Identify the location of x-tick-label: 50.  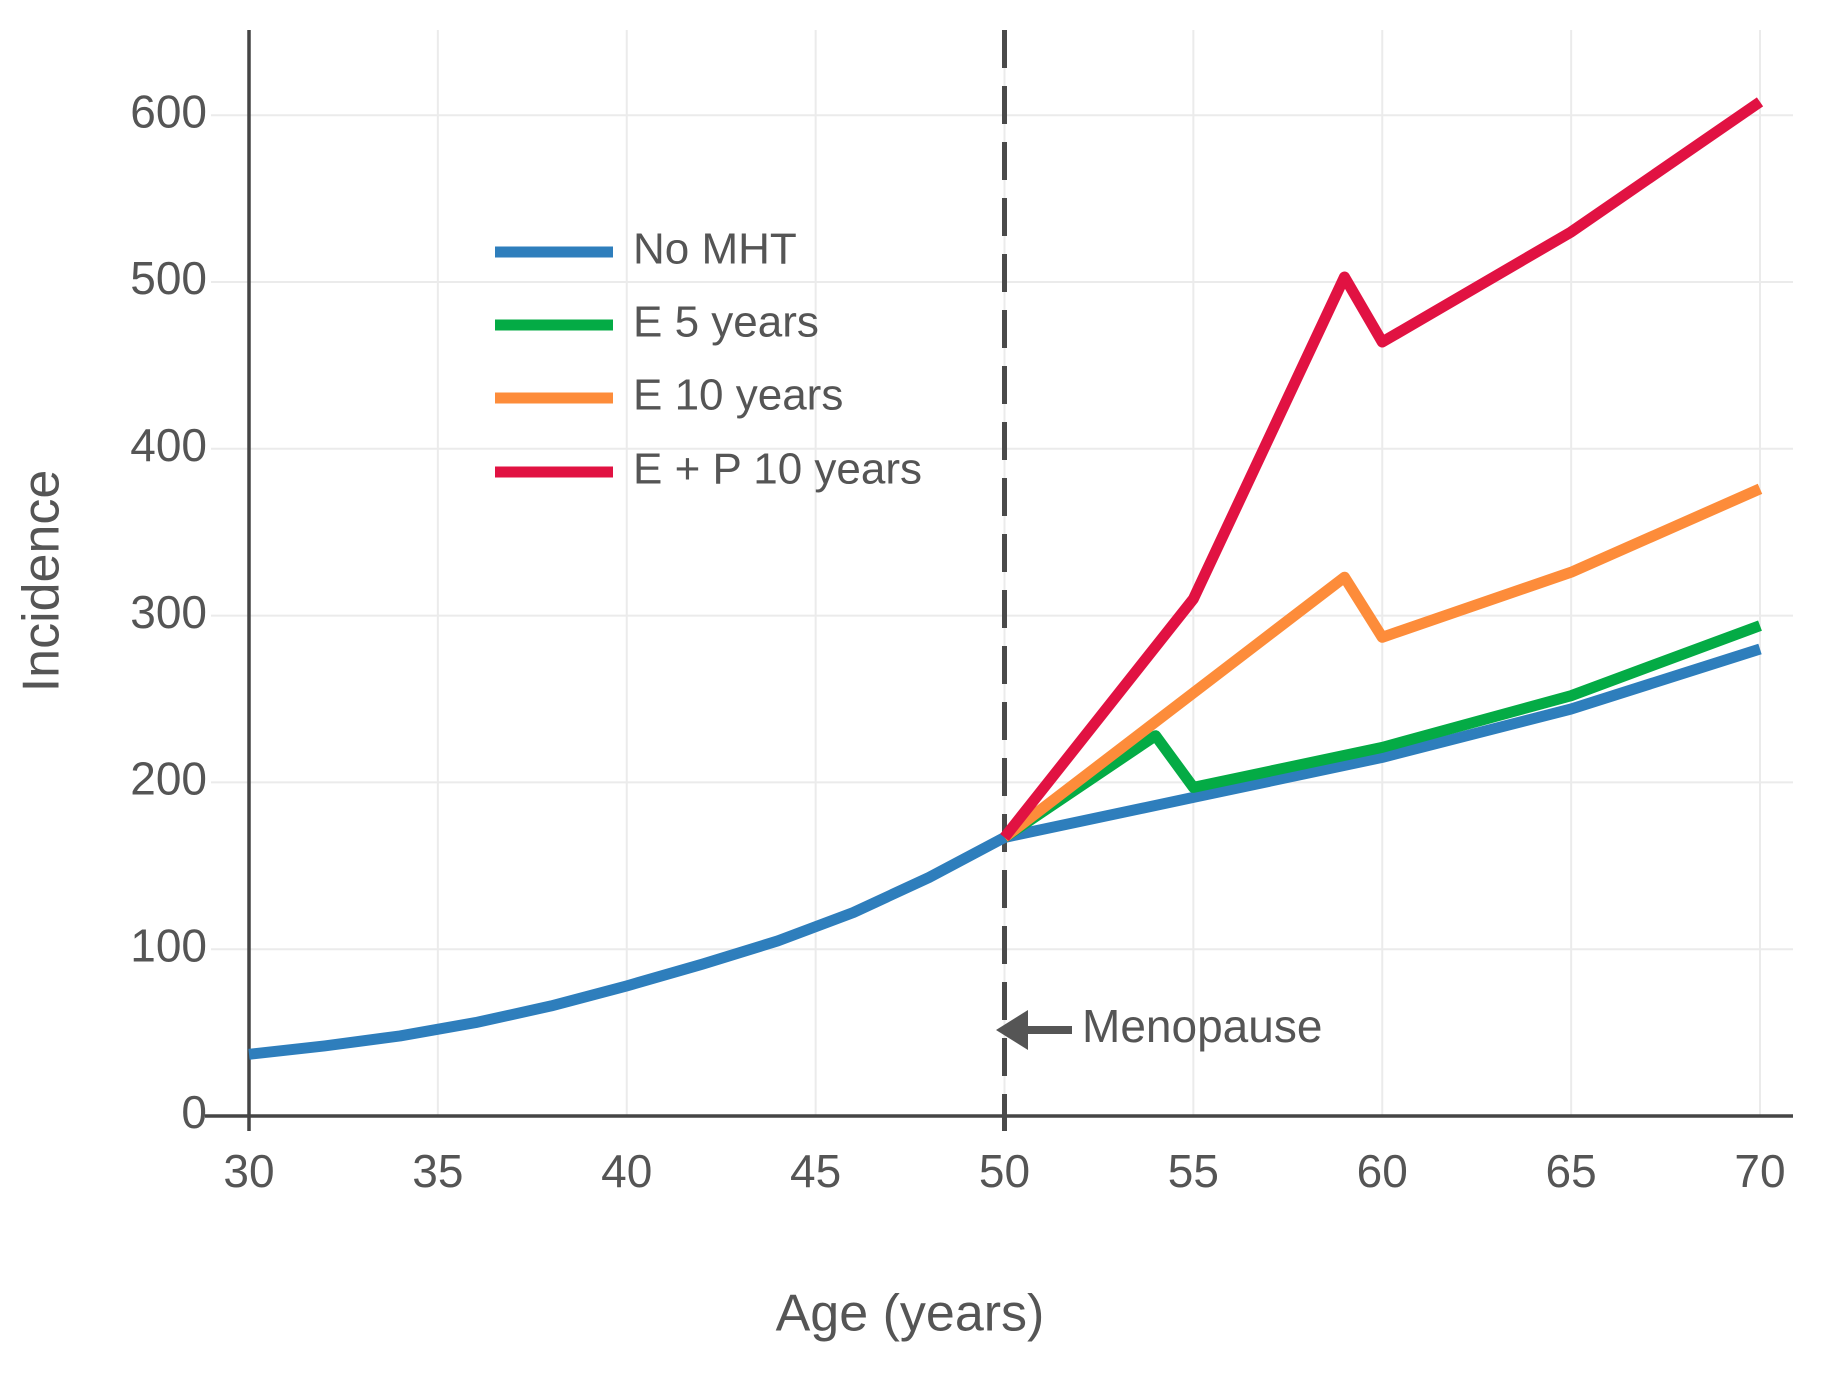
(1004, 1171).